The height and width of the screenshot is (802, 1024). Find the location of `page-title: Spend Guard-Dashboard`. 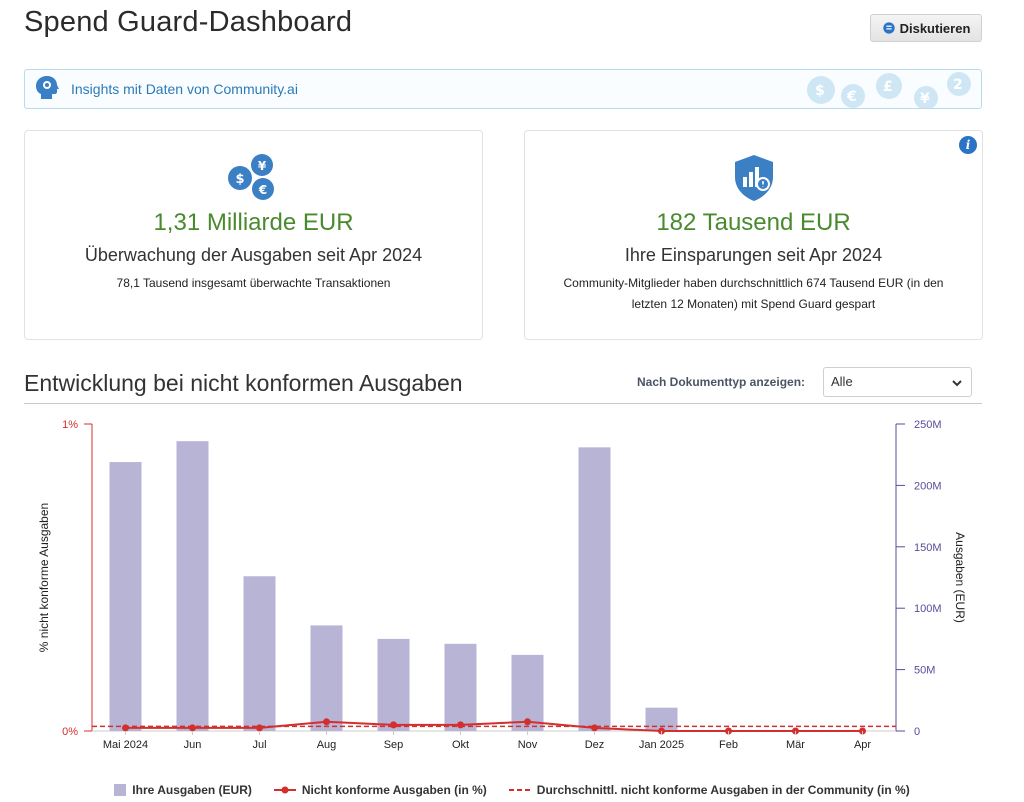

page-title: Spend Guard-Dashboard is located at coordinates (188, 22).